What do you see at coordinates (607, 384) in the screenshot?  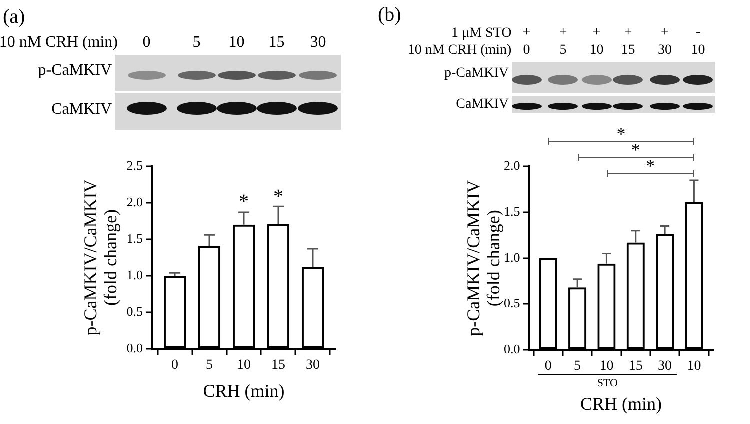 I see `text: STO` at bounding box center [607, 384].